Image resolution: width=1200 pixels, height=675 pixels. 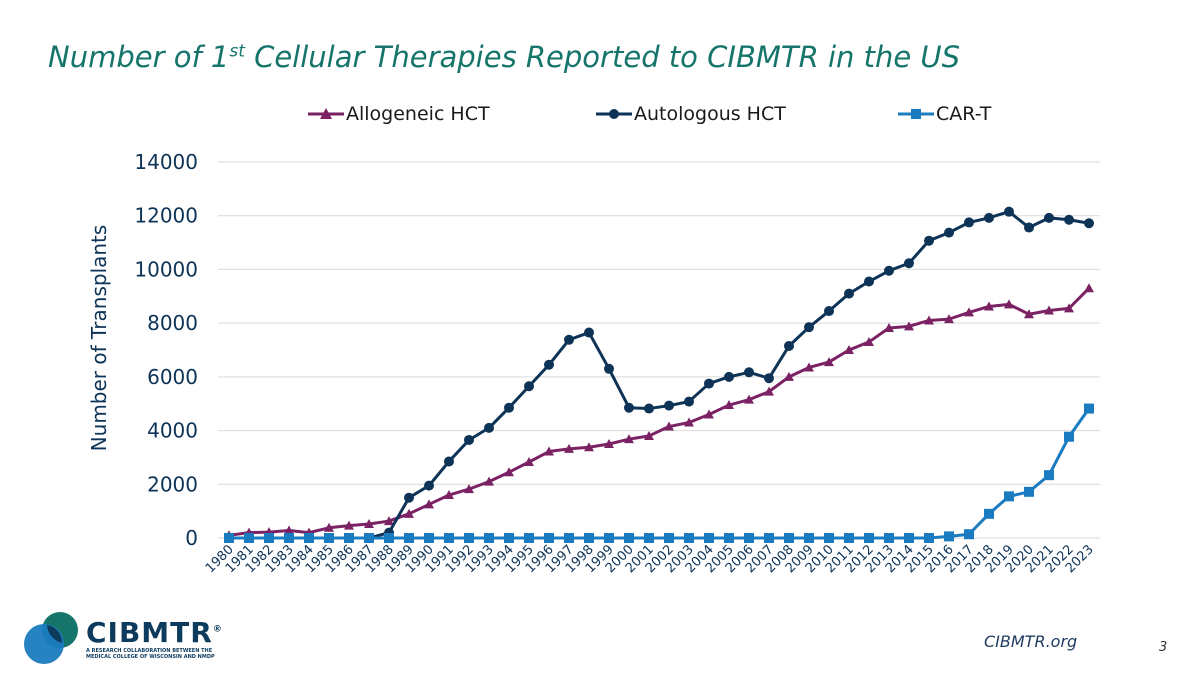 What do you see at coordinates (139, 57) in the screenshot?
I see `title-main: Number of 1` at bounding box center [139, 57].